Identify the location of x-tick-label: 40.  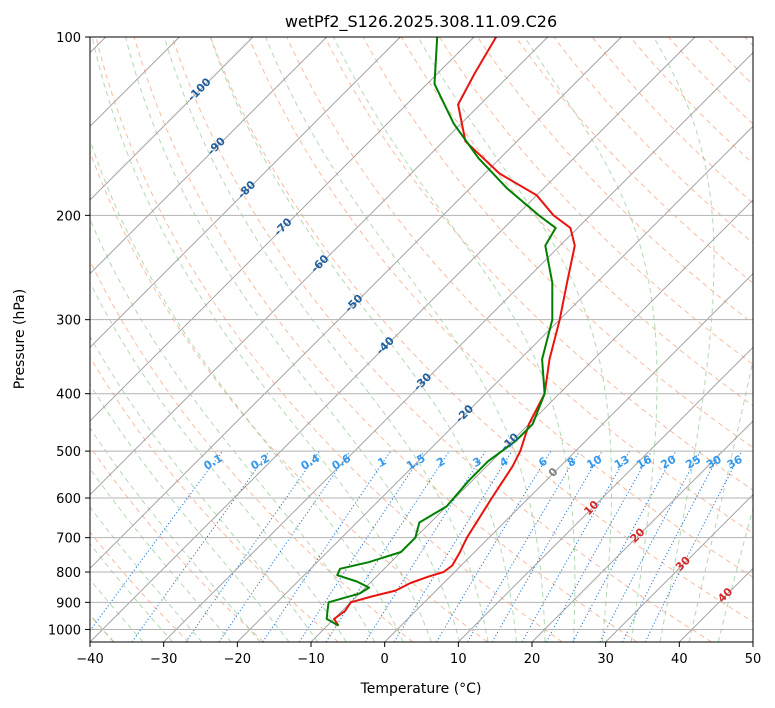
(679, 659).